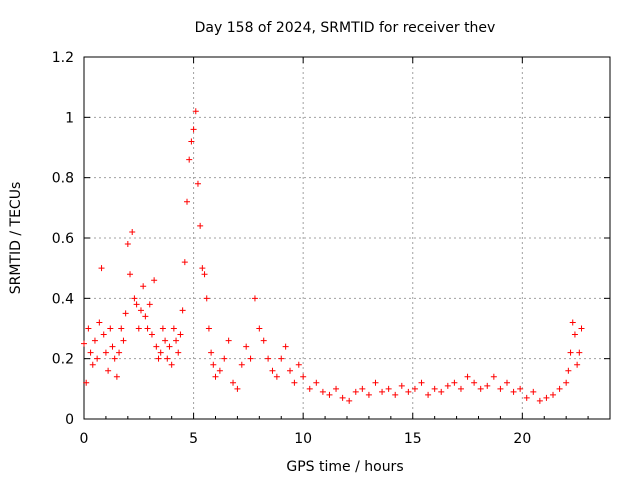  I want to click on x-tick-label: 0, so click(84, 439).